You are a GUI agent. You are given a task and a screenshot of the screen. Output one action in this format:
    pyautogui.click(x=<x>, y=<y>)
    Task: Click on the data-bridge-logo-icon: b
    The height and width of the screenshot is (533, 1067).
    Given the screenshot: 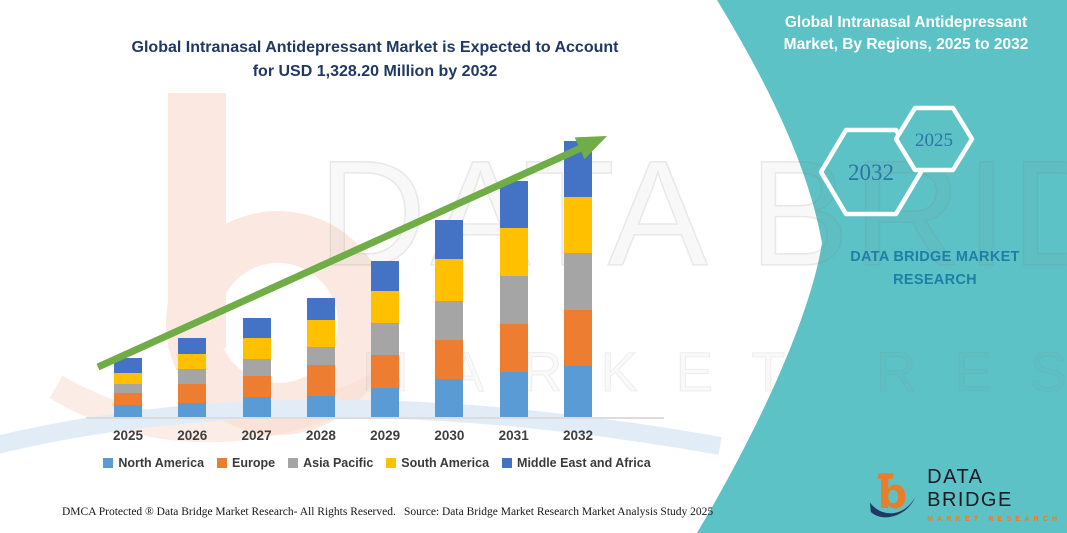 What is the action you would take?
    pyautogui.click(x=892, y=493)
    